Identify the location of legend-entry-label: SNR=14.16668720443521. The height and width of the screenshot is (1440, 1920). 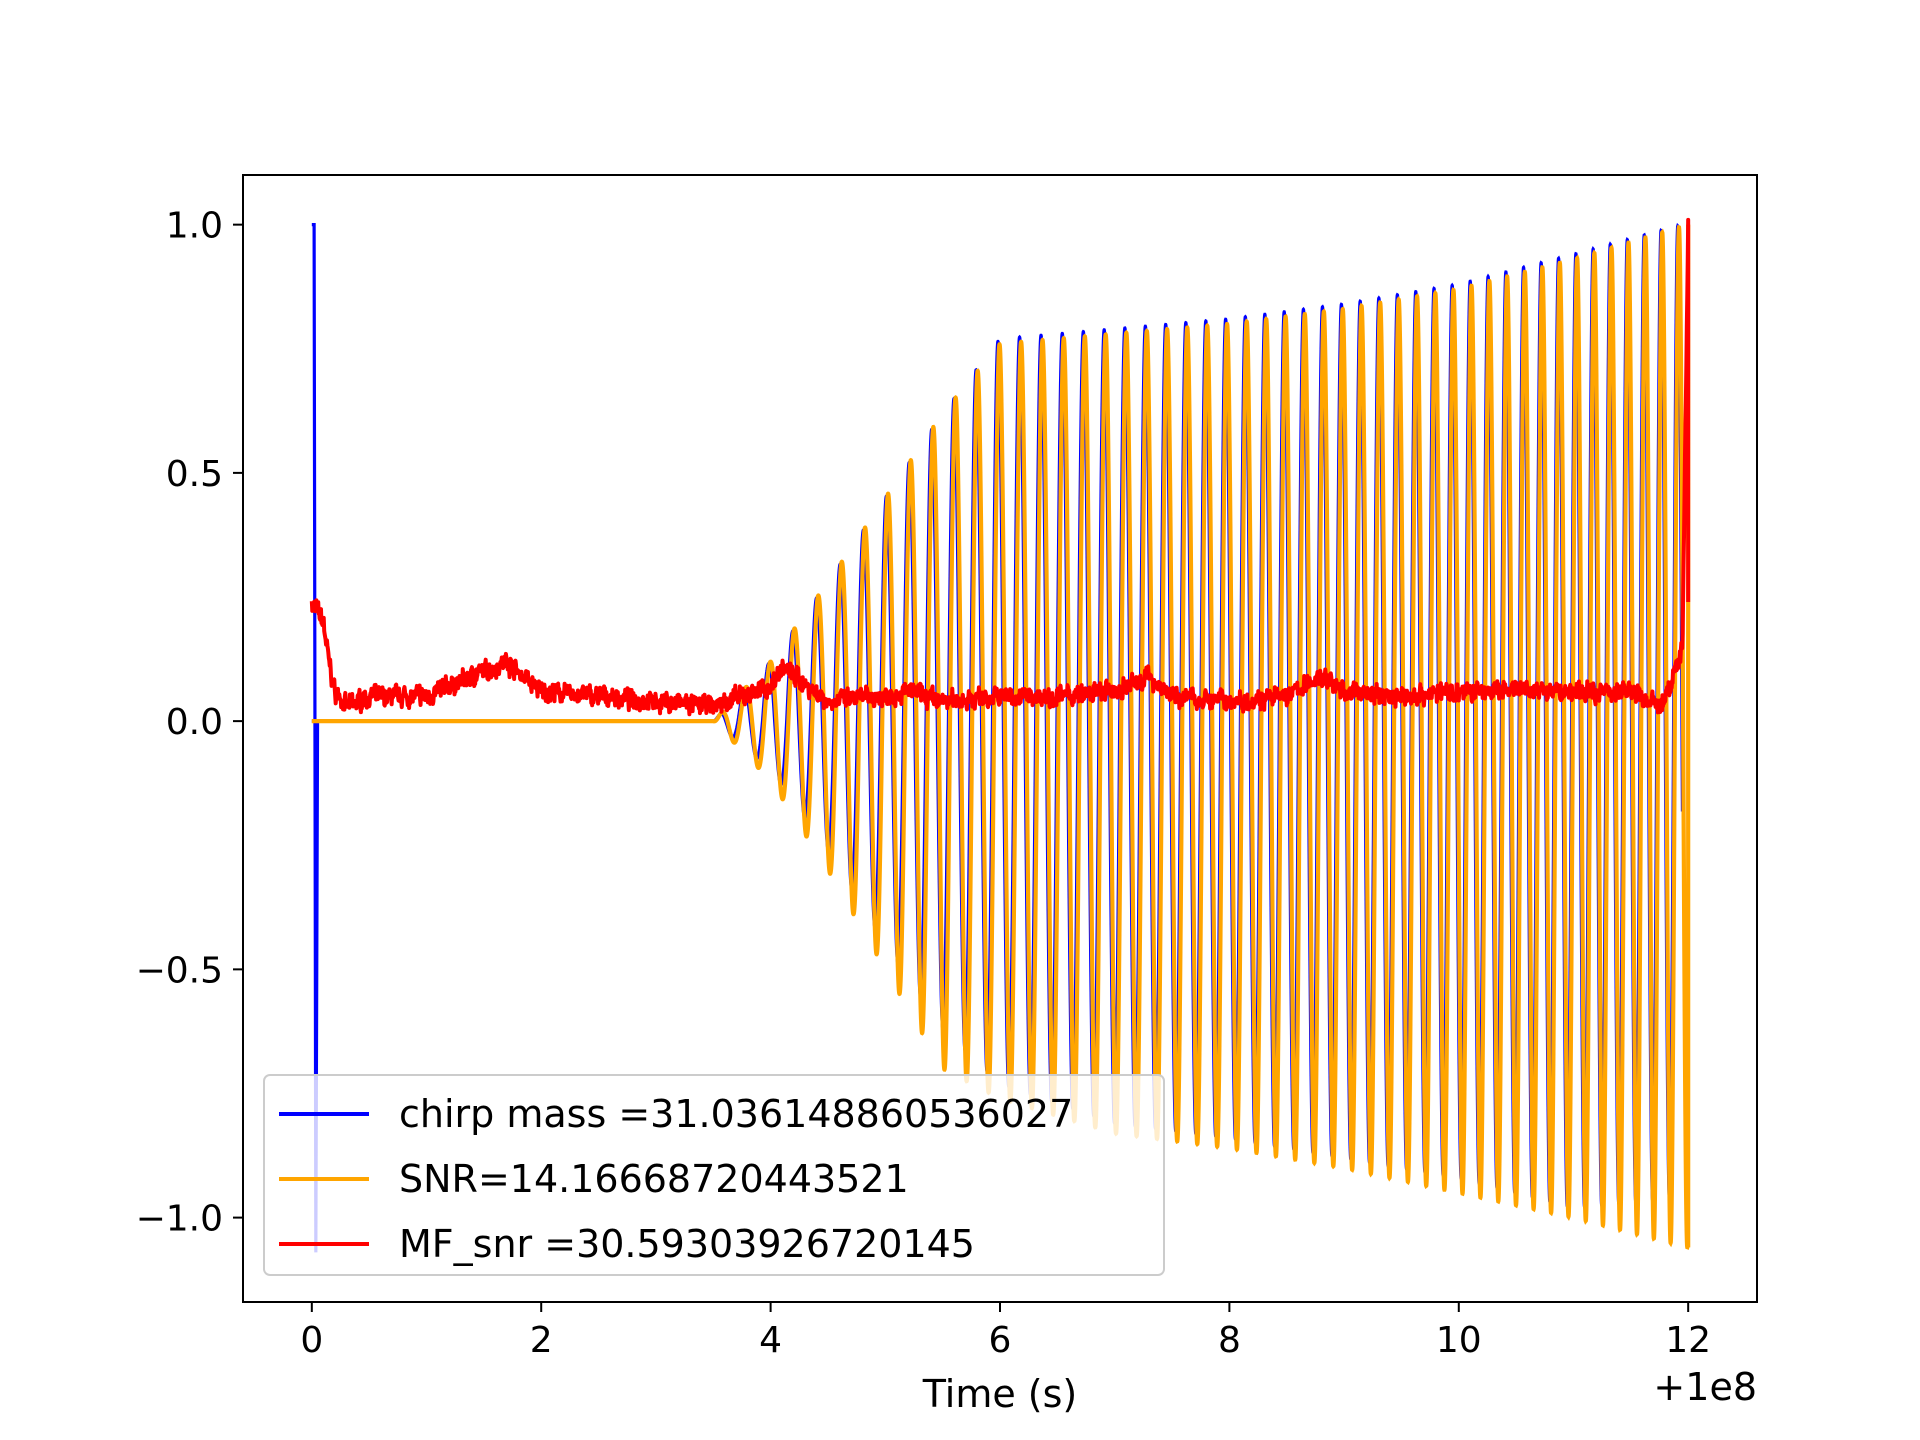
(654, 1179).